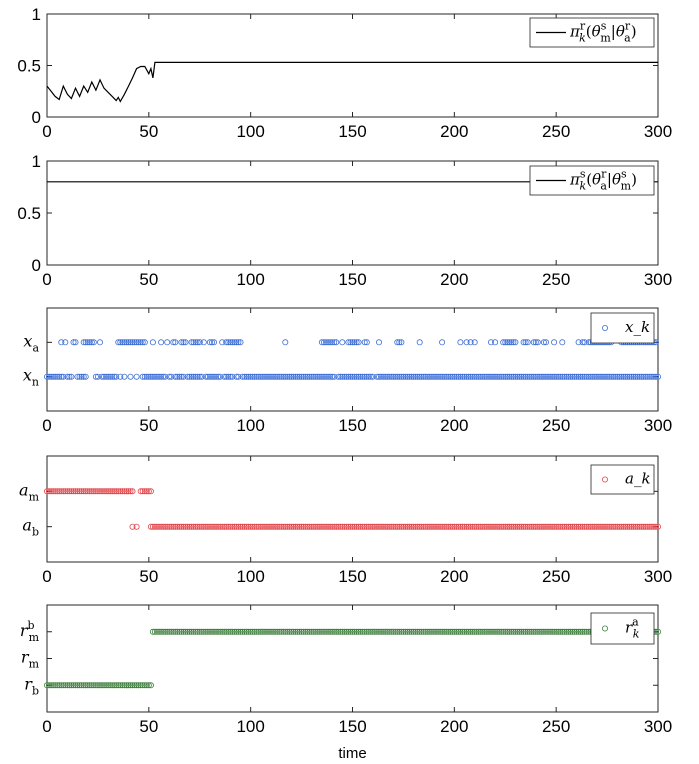 Image resolution: width=699 pixels, height=764 pixels. I want to click on legend-label: ra k, so click(632, 628).